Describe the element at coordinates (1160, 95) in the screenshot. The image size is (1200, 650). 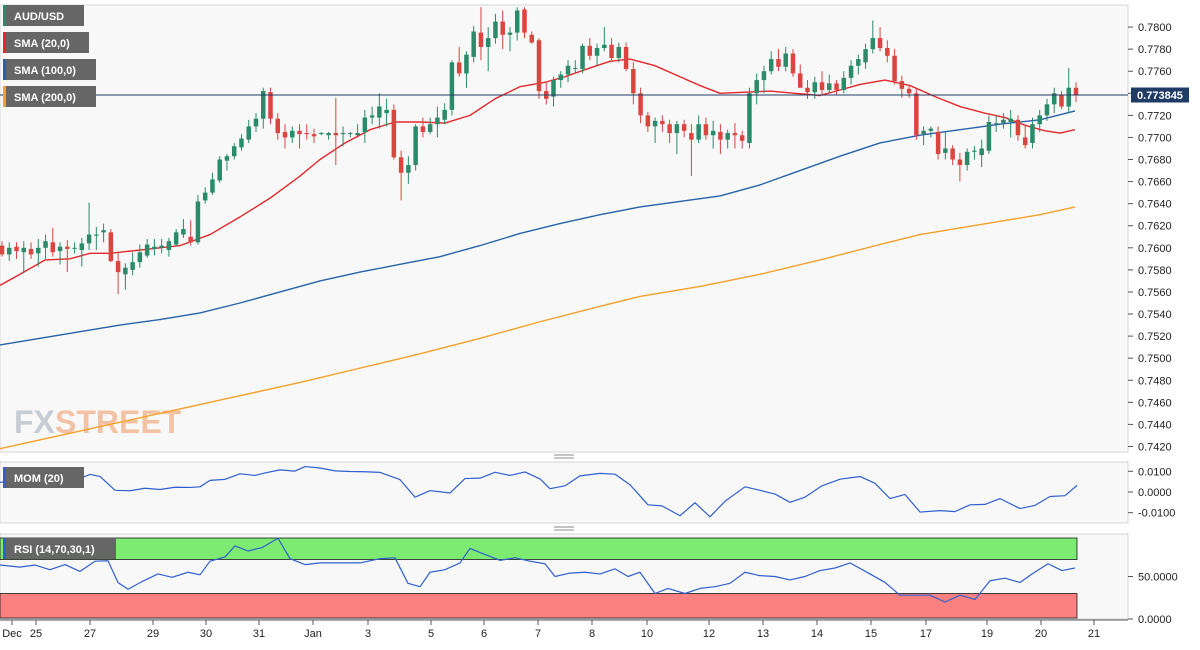
I see `current-price-tag: 0.773845` at that location.